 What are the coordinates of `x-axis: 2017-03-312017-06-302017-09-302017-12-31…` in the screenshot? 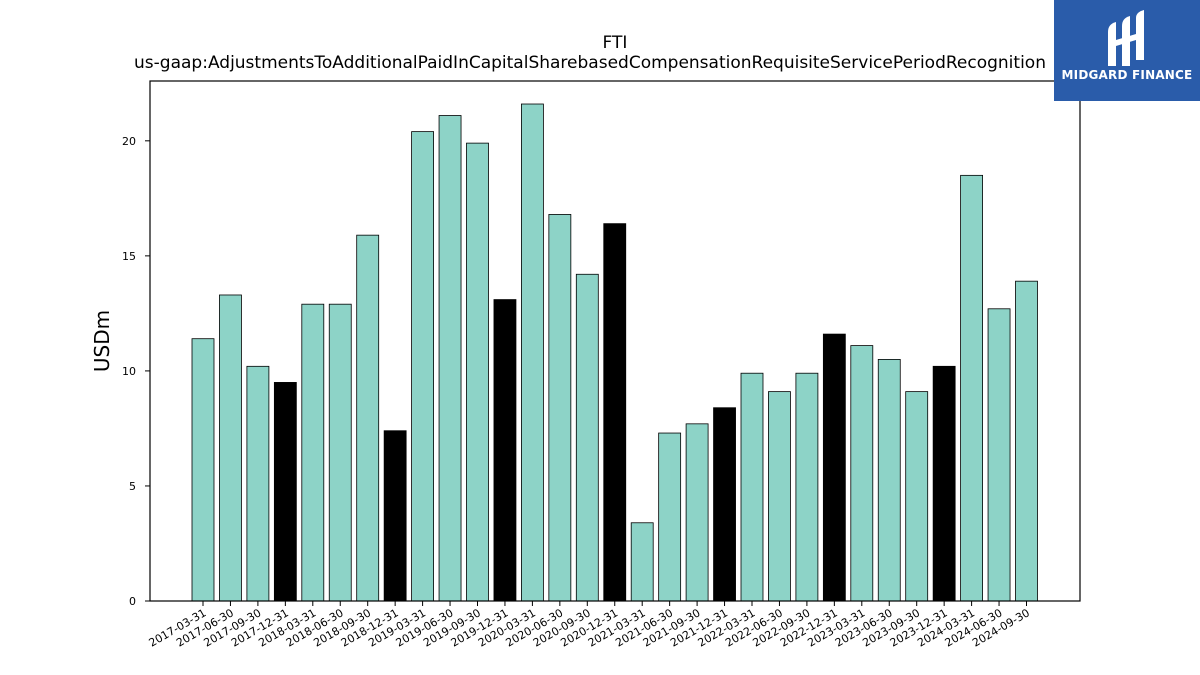 It's located at (589, 625).